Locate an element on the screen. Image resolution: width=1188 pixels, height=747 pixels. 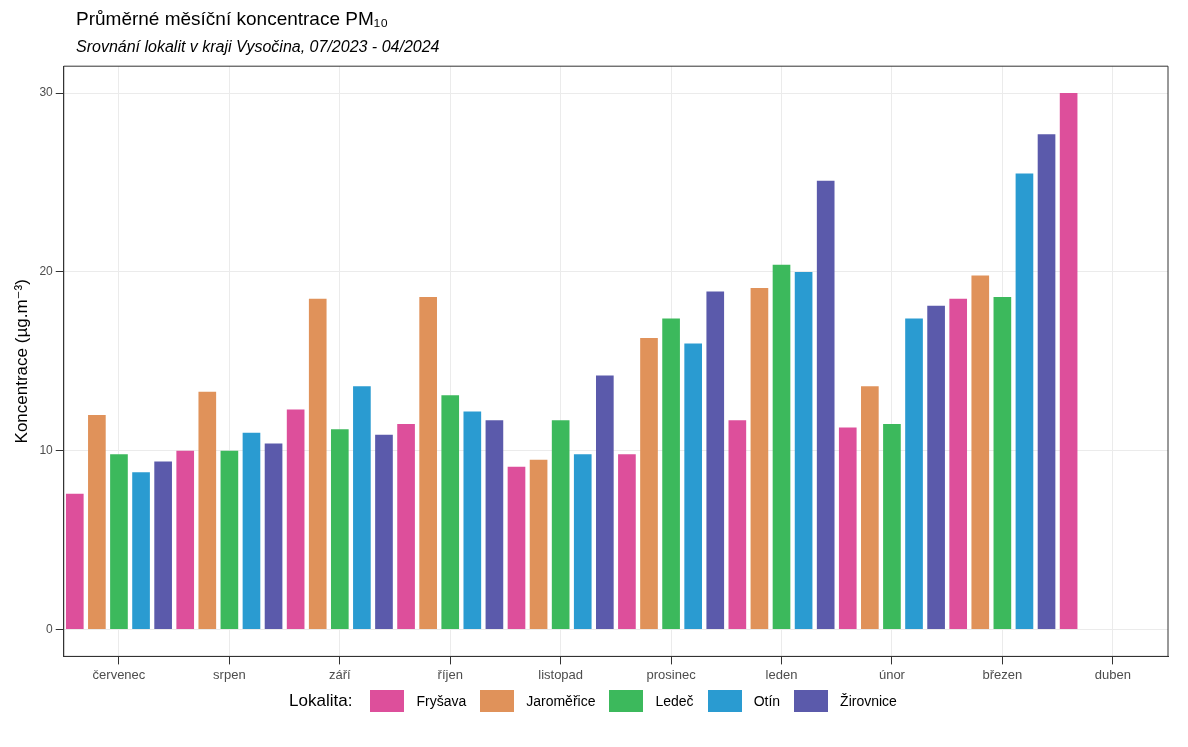
chart-title: Průměrné měsíční koncentrace PM₁₀ is located at coordinates (233, 19).